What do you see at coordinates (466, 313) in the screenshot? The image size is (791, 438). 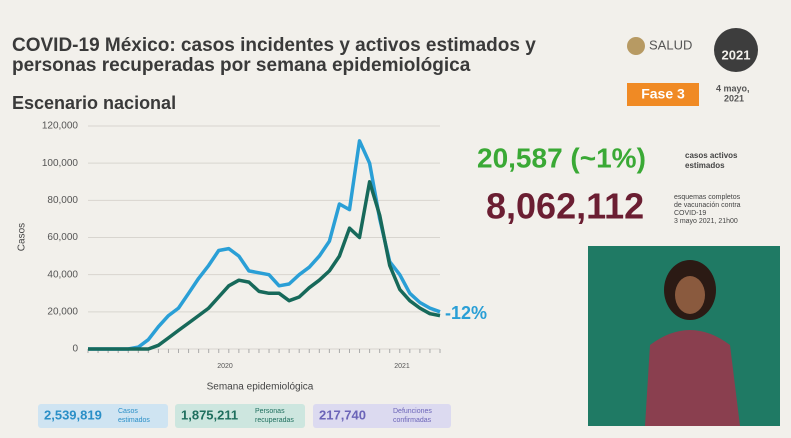 I see `annotation: -12%` at bounding box center [466, 313].